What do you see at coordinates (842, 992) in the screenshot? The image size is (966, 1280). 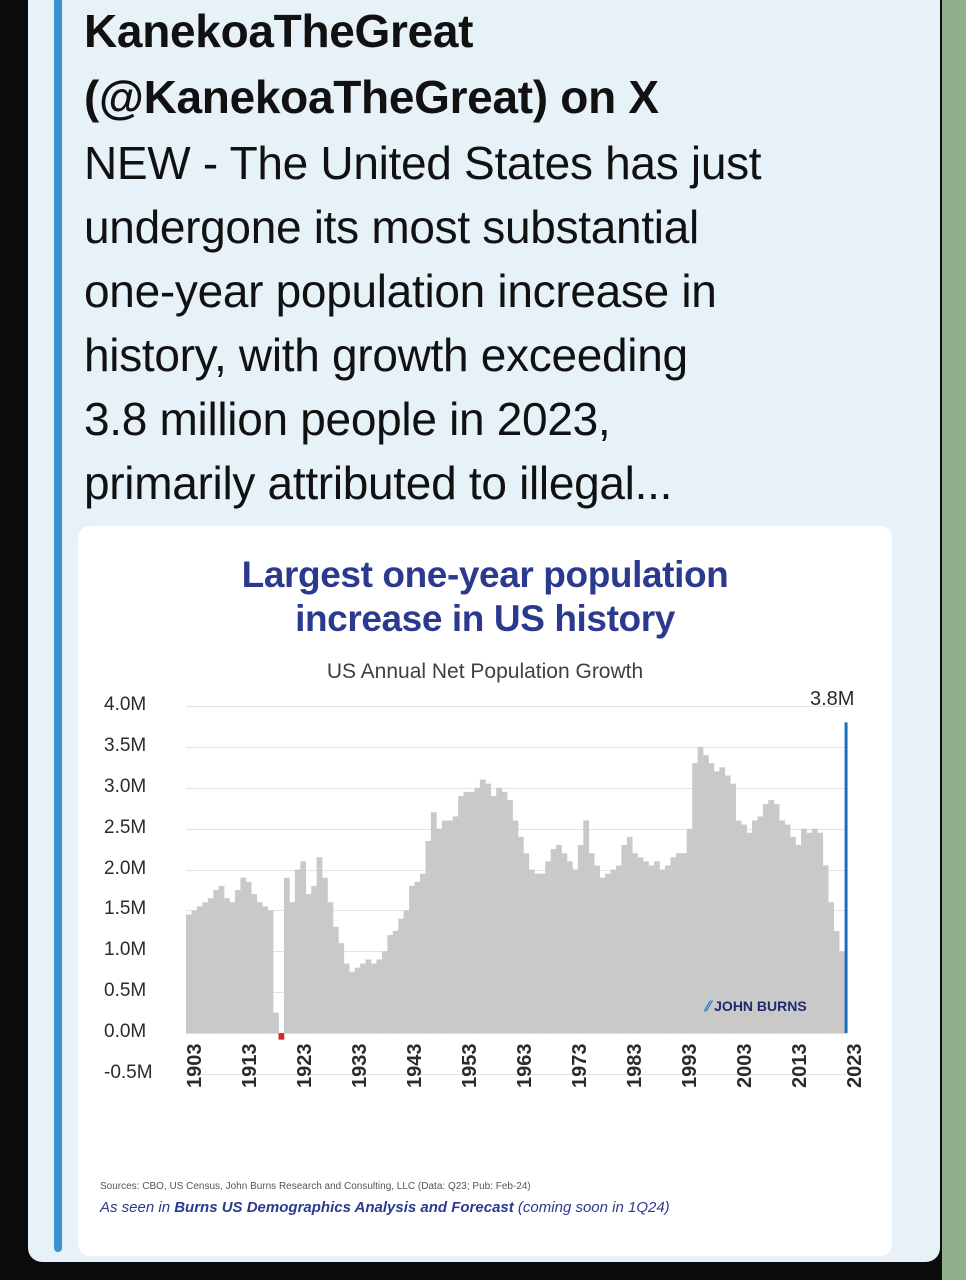 I see `bar-2023` at bounding box center [842, 992].